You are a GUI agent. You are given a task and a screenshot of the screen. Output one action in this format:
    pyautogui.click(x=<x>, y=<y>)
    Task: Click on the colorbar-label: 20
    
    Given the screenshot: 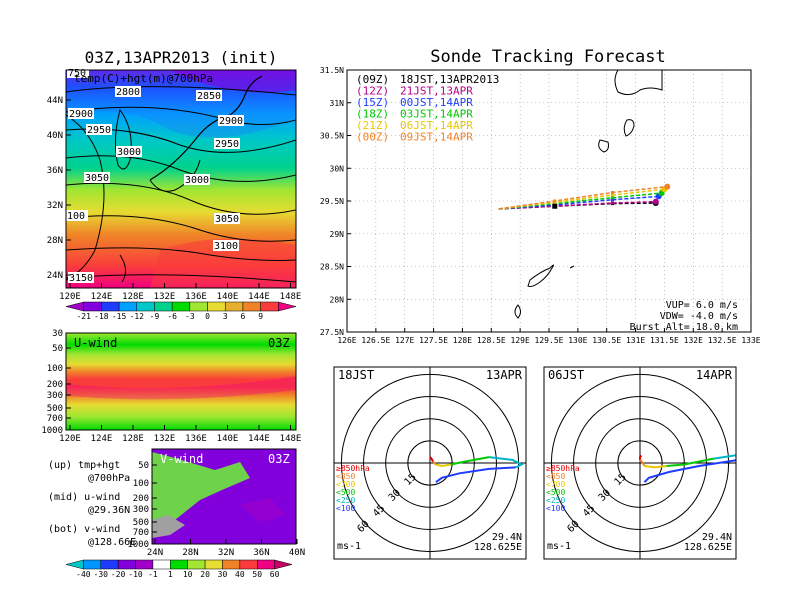 What is the action you would take?
    pyautogui.click(x=205, y=574)
    